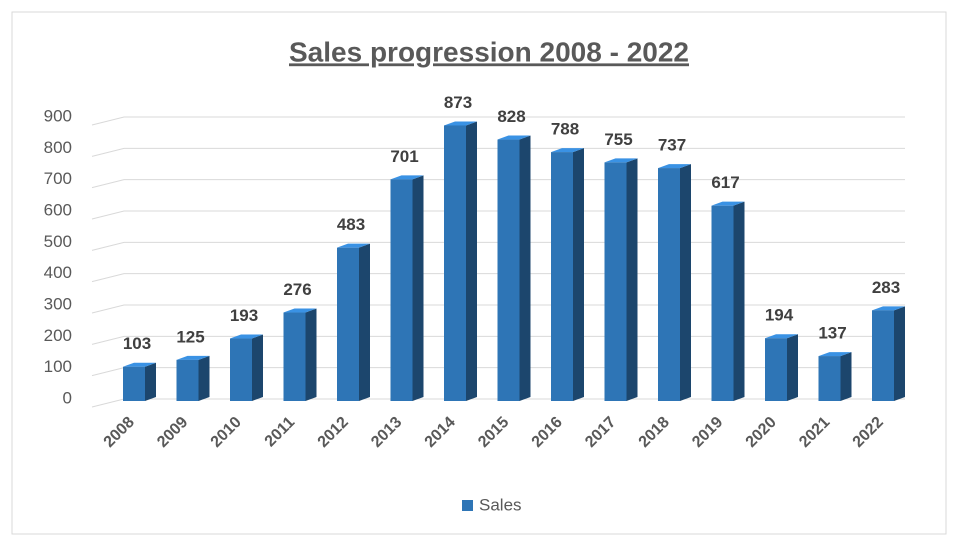 The height and width of the screenshot is (536, 958). What do you see at coordinates (58, 209) in the screenshot?
I see `y-tick-label: 600` at bounding box center [58, 209].